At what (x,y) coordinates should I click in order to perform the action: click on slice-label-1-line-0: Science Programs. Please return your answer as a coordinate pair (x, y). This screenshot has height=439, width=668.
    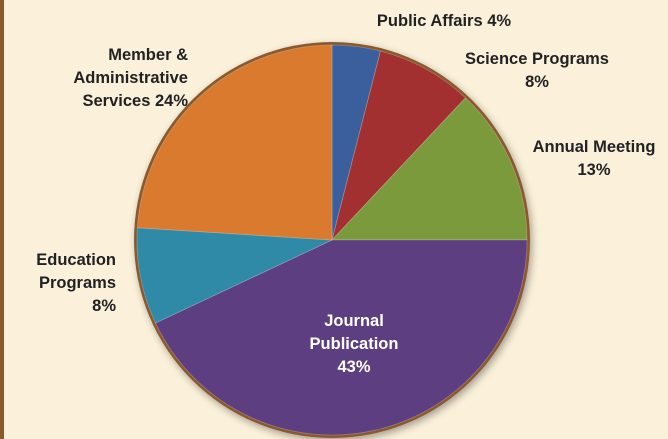
    Looking at the image, I should click on (537, 59).